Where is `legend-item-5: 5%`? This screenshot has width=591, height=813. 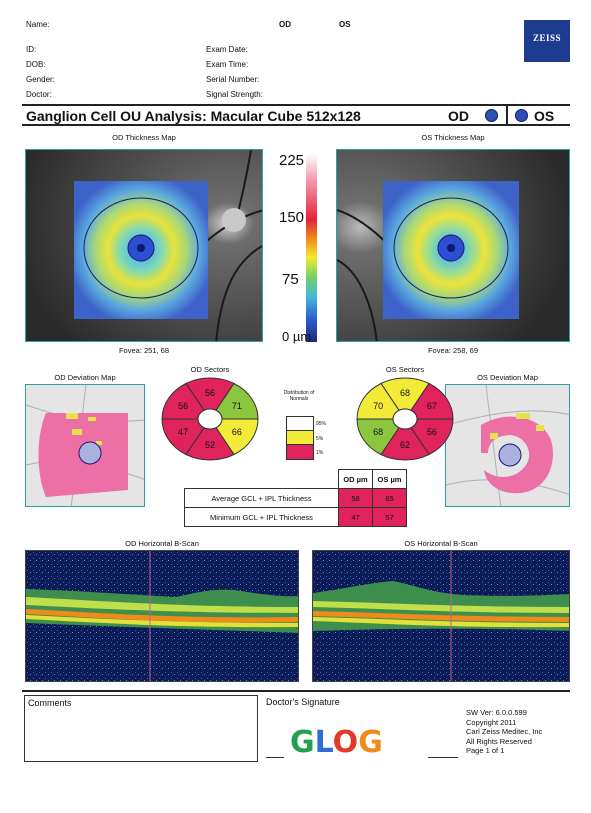
legend-item-5: 5% is located at coordinates (320, 439).